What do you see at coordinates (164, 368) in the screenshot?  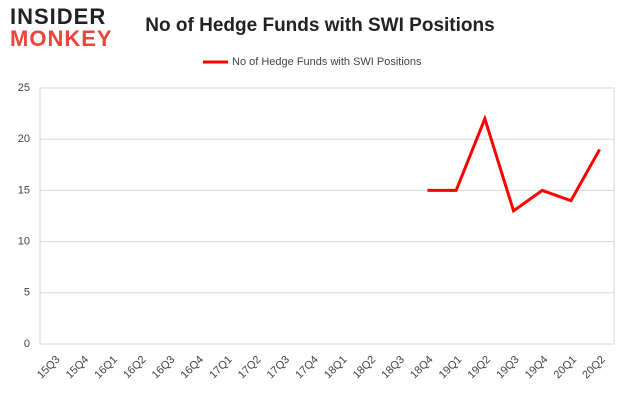 I see `x-tick-label: 16Q3` at bounding box center [164, 368].